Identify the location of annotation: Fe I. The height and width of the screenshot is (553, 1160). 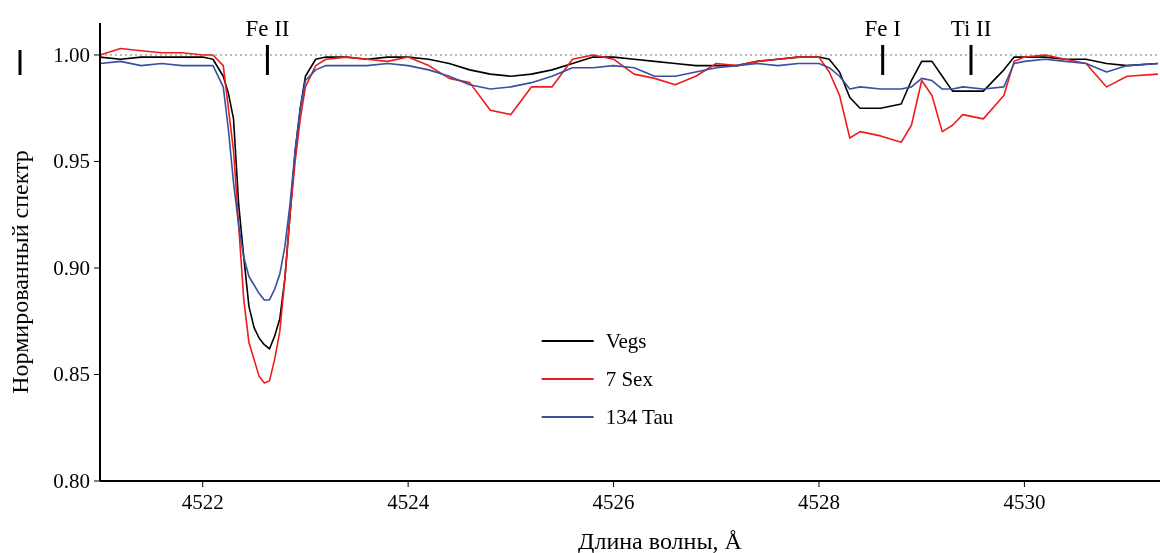
(882, 28).